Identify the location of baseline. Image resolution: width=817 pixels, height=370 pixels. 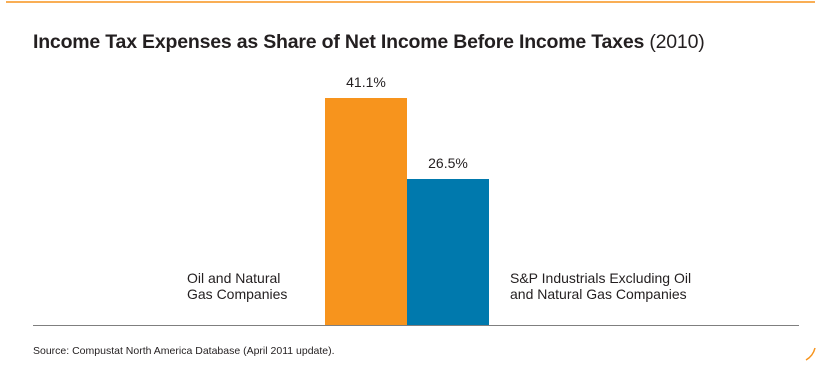
(416, 325).